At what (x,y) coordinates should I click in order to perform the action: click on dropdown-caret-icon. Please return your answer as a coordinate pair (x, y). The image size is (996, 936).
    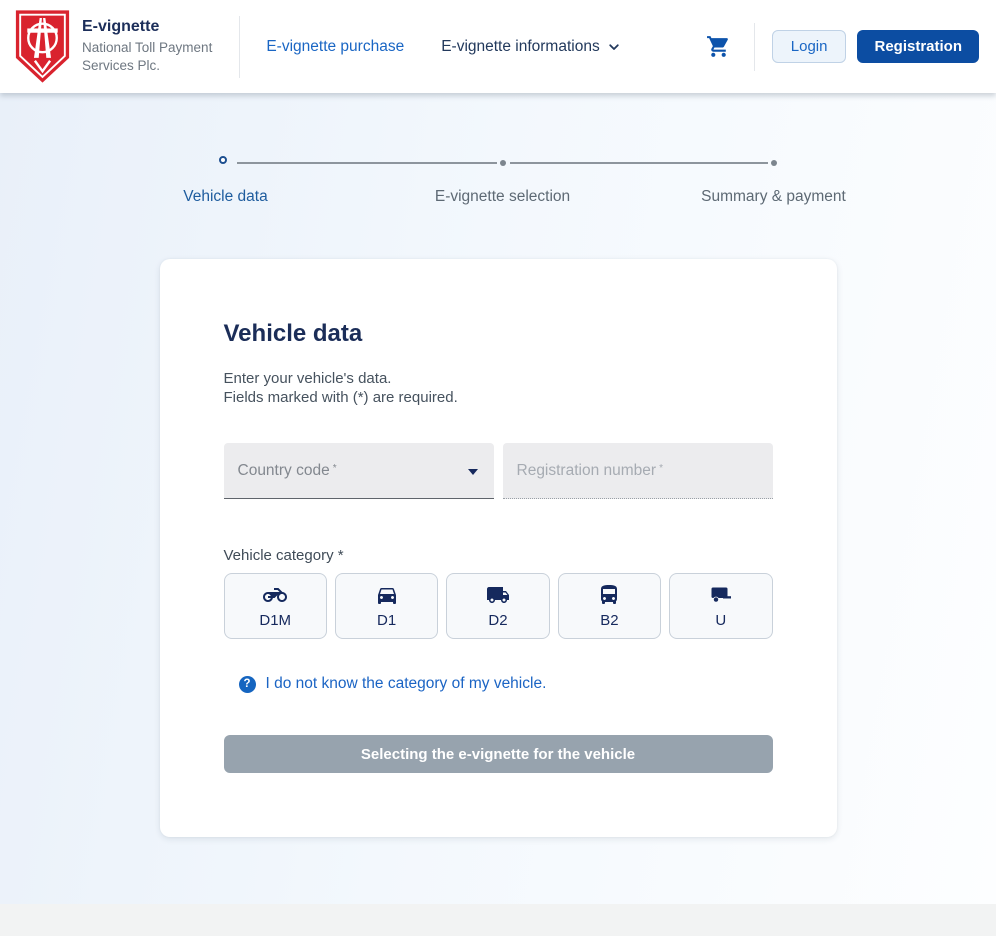
    Looking at the image, I should click on (472, 471).